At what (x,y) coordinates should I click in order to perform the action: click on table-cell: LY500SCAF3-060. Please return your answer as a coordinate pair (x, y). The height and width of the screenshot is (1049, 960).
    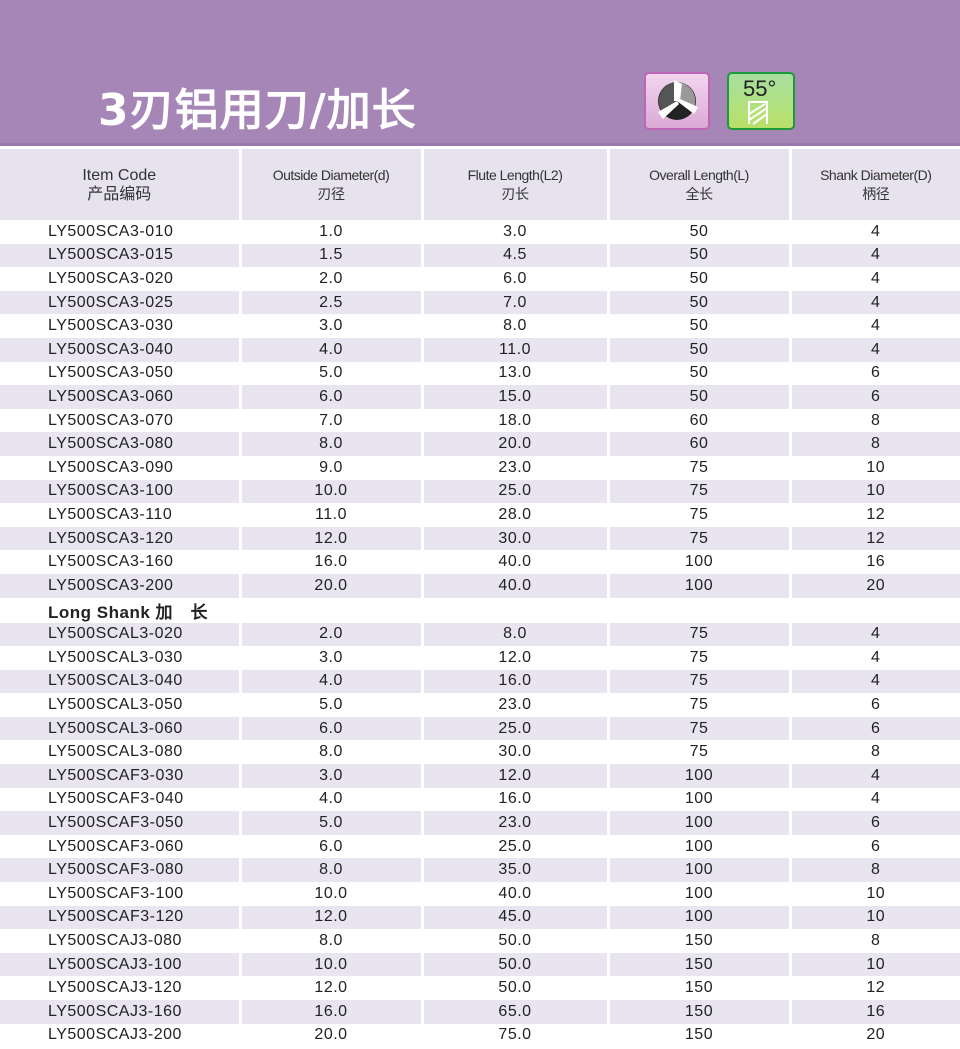
    Looking at the image, I should click on (116, 846).